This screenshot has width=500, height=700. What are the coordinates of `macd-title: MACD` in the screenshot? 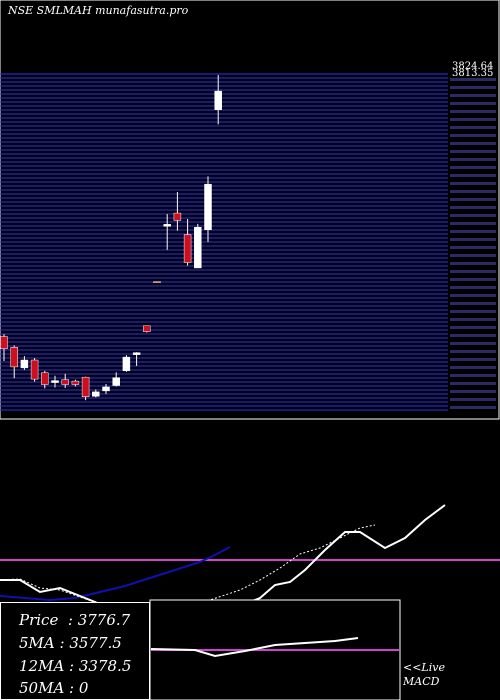 It's located at (421, 681).